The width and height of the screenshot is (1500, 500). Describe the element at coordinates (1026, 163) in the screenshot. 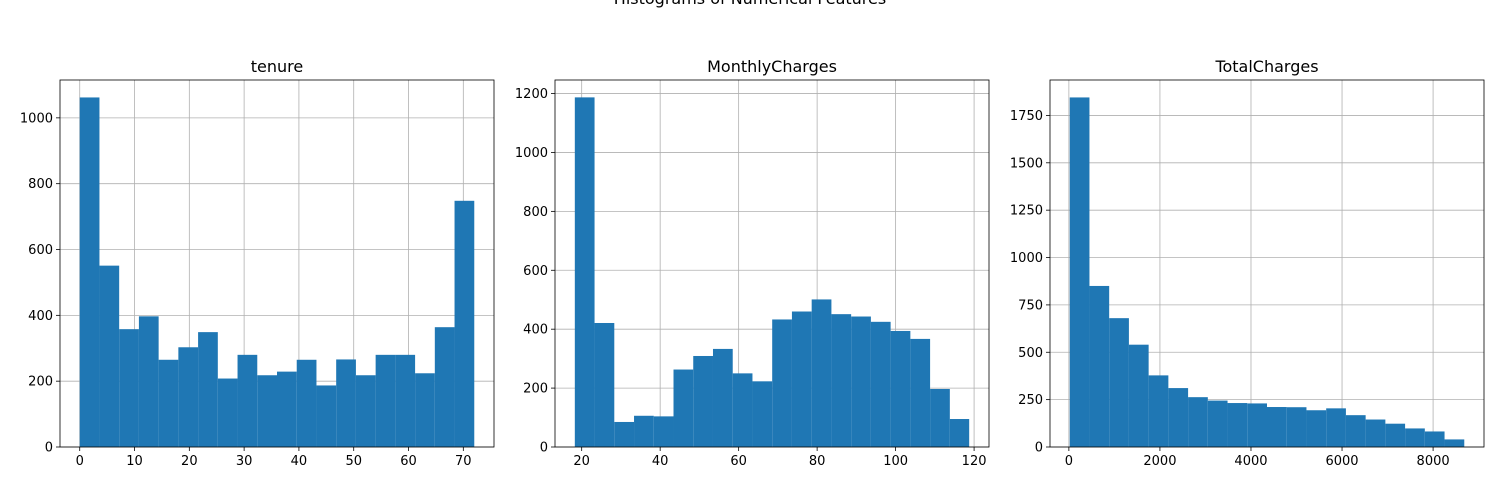

I see `y-tick-label: 1500` at that location.